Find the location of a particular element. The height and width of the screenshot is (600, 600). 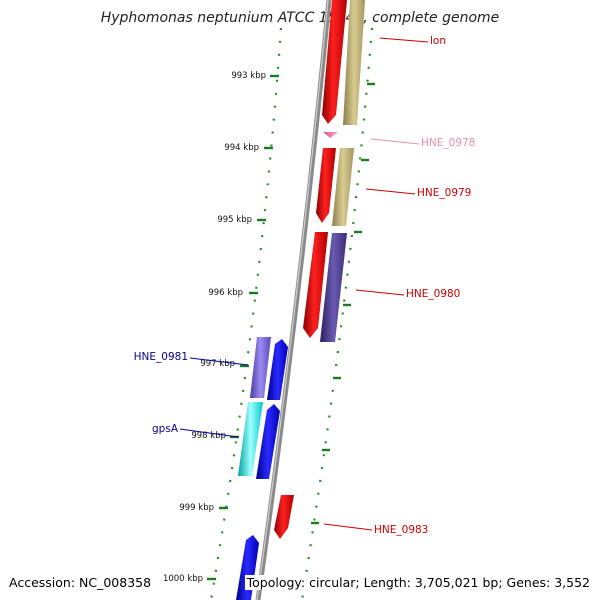

gene-hne0979-olive is located at coordinates (343, 187).